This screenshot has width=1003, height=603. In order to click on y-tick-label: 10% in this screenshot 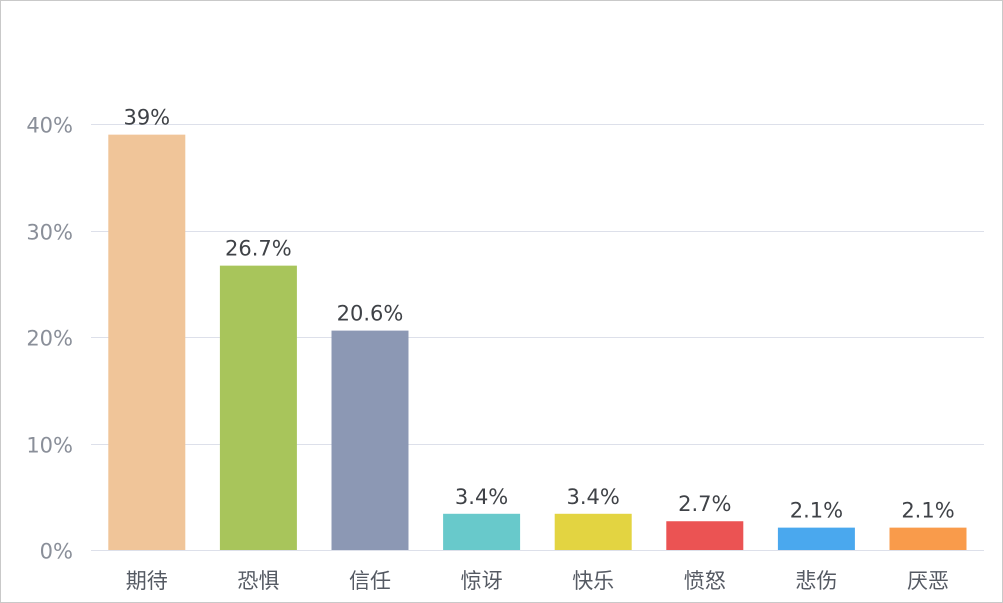, I will do `click(49, 446)`.